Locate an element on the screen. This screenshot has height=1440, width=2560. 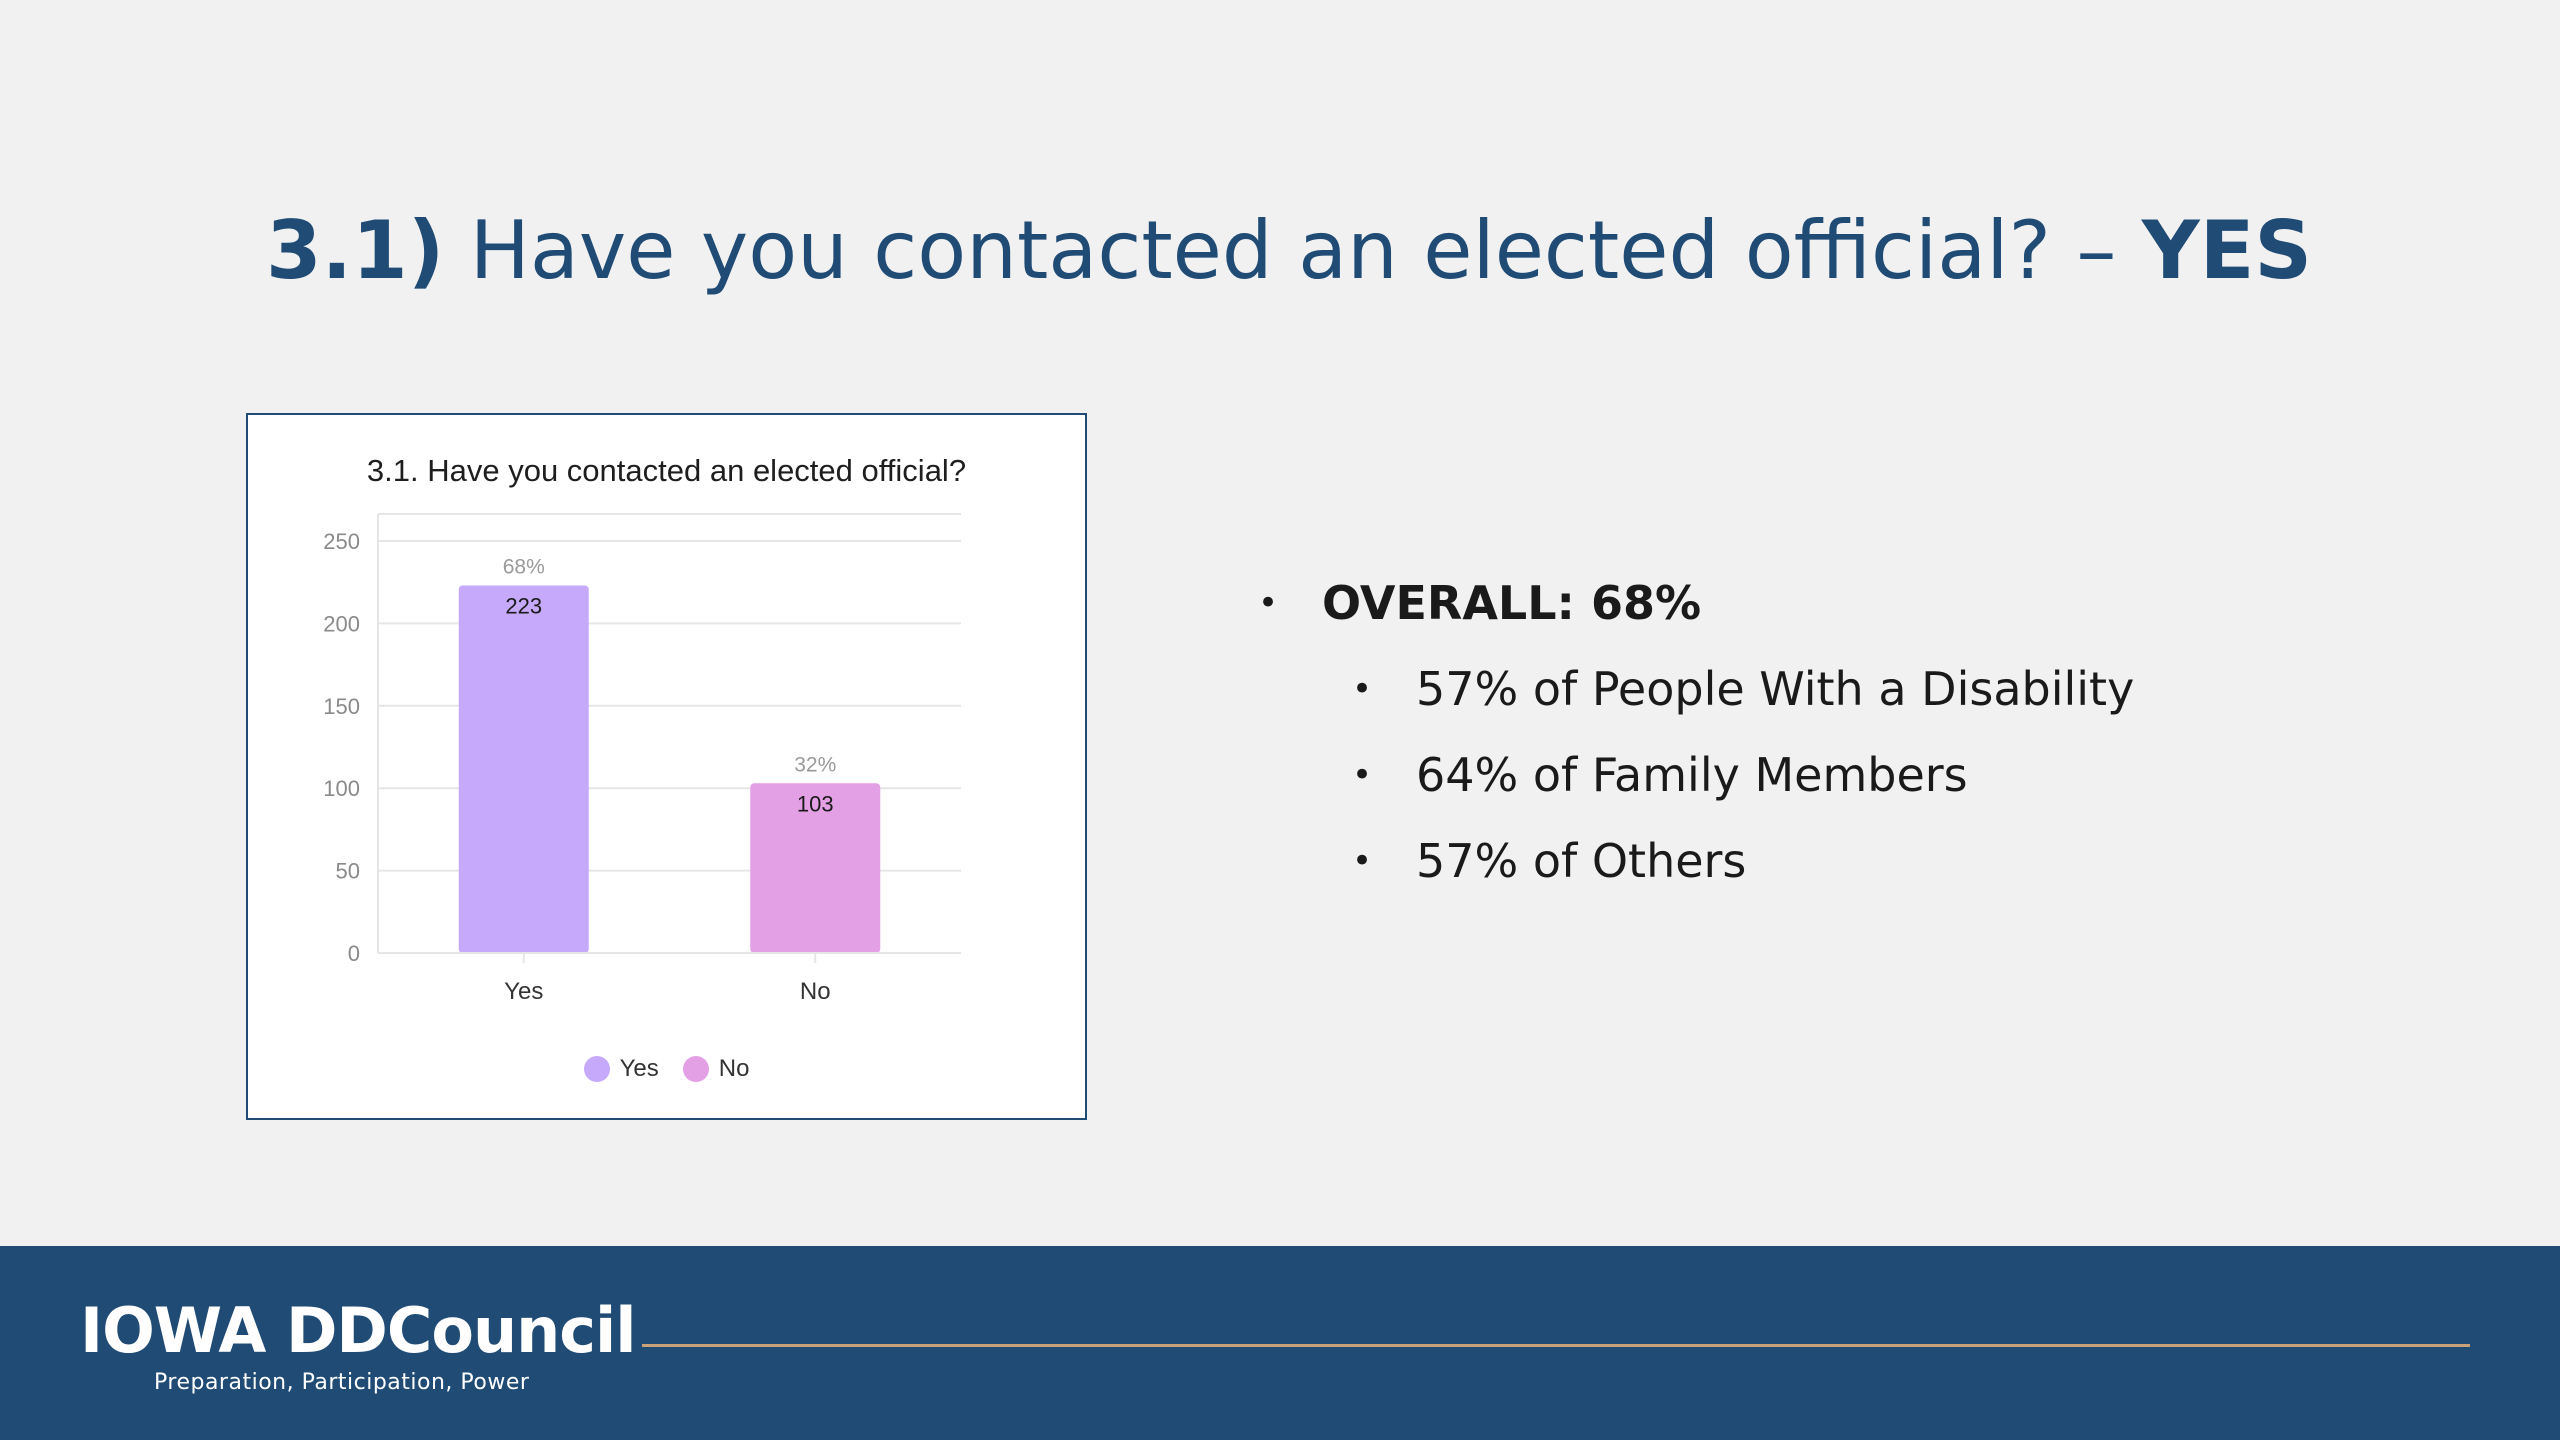
legend-swatch-no is located at coordinates (695, 1069).